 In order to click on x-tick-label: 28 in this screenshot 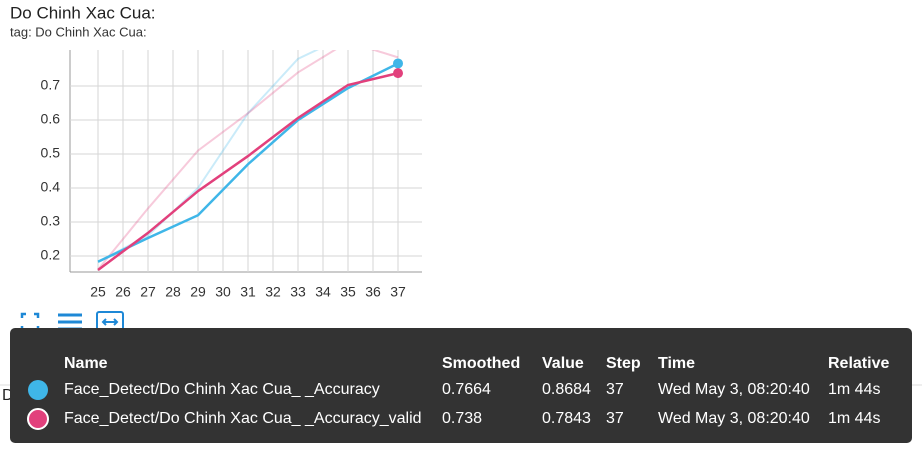, I will do `click(173, 292)`.